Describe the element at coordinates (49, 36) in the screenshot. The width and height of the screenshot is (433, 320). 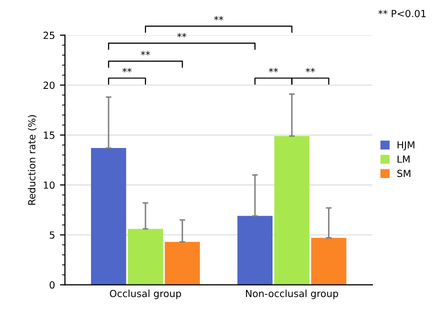
I see `y-tick-label: 25` at that location.